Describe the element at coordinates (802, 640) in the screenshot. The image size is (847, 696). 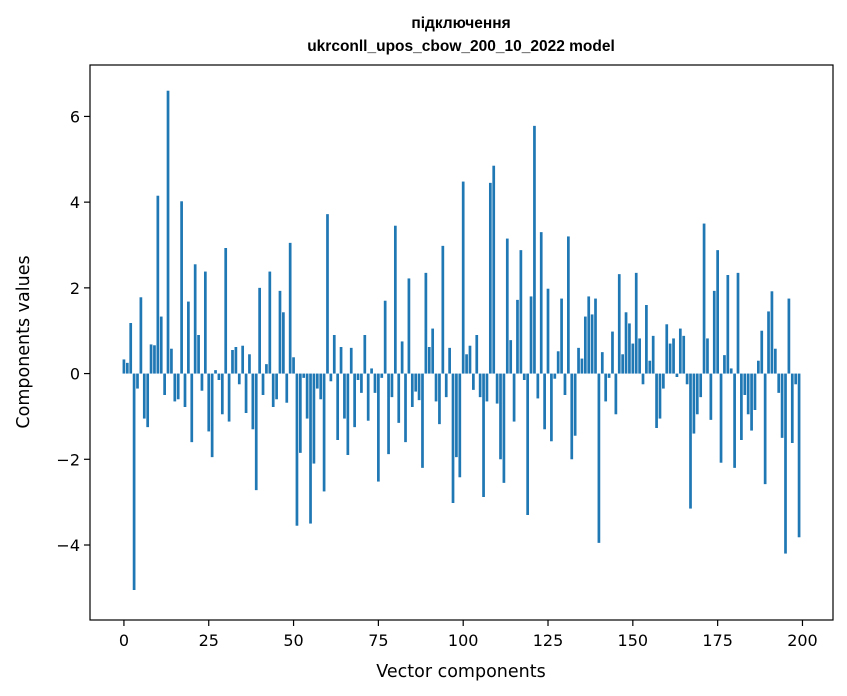
I see `x-tick-label: 200` at that location.